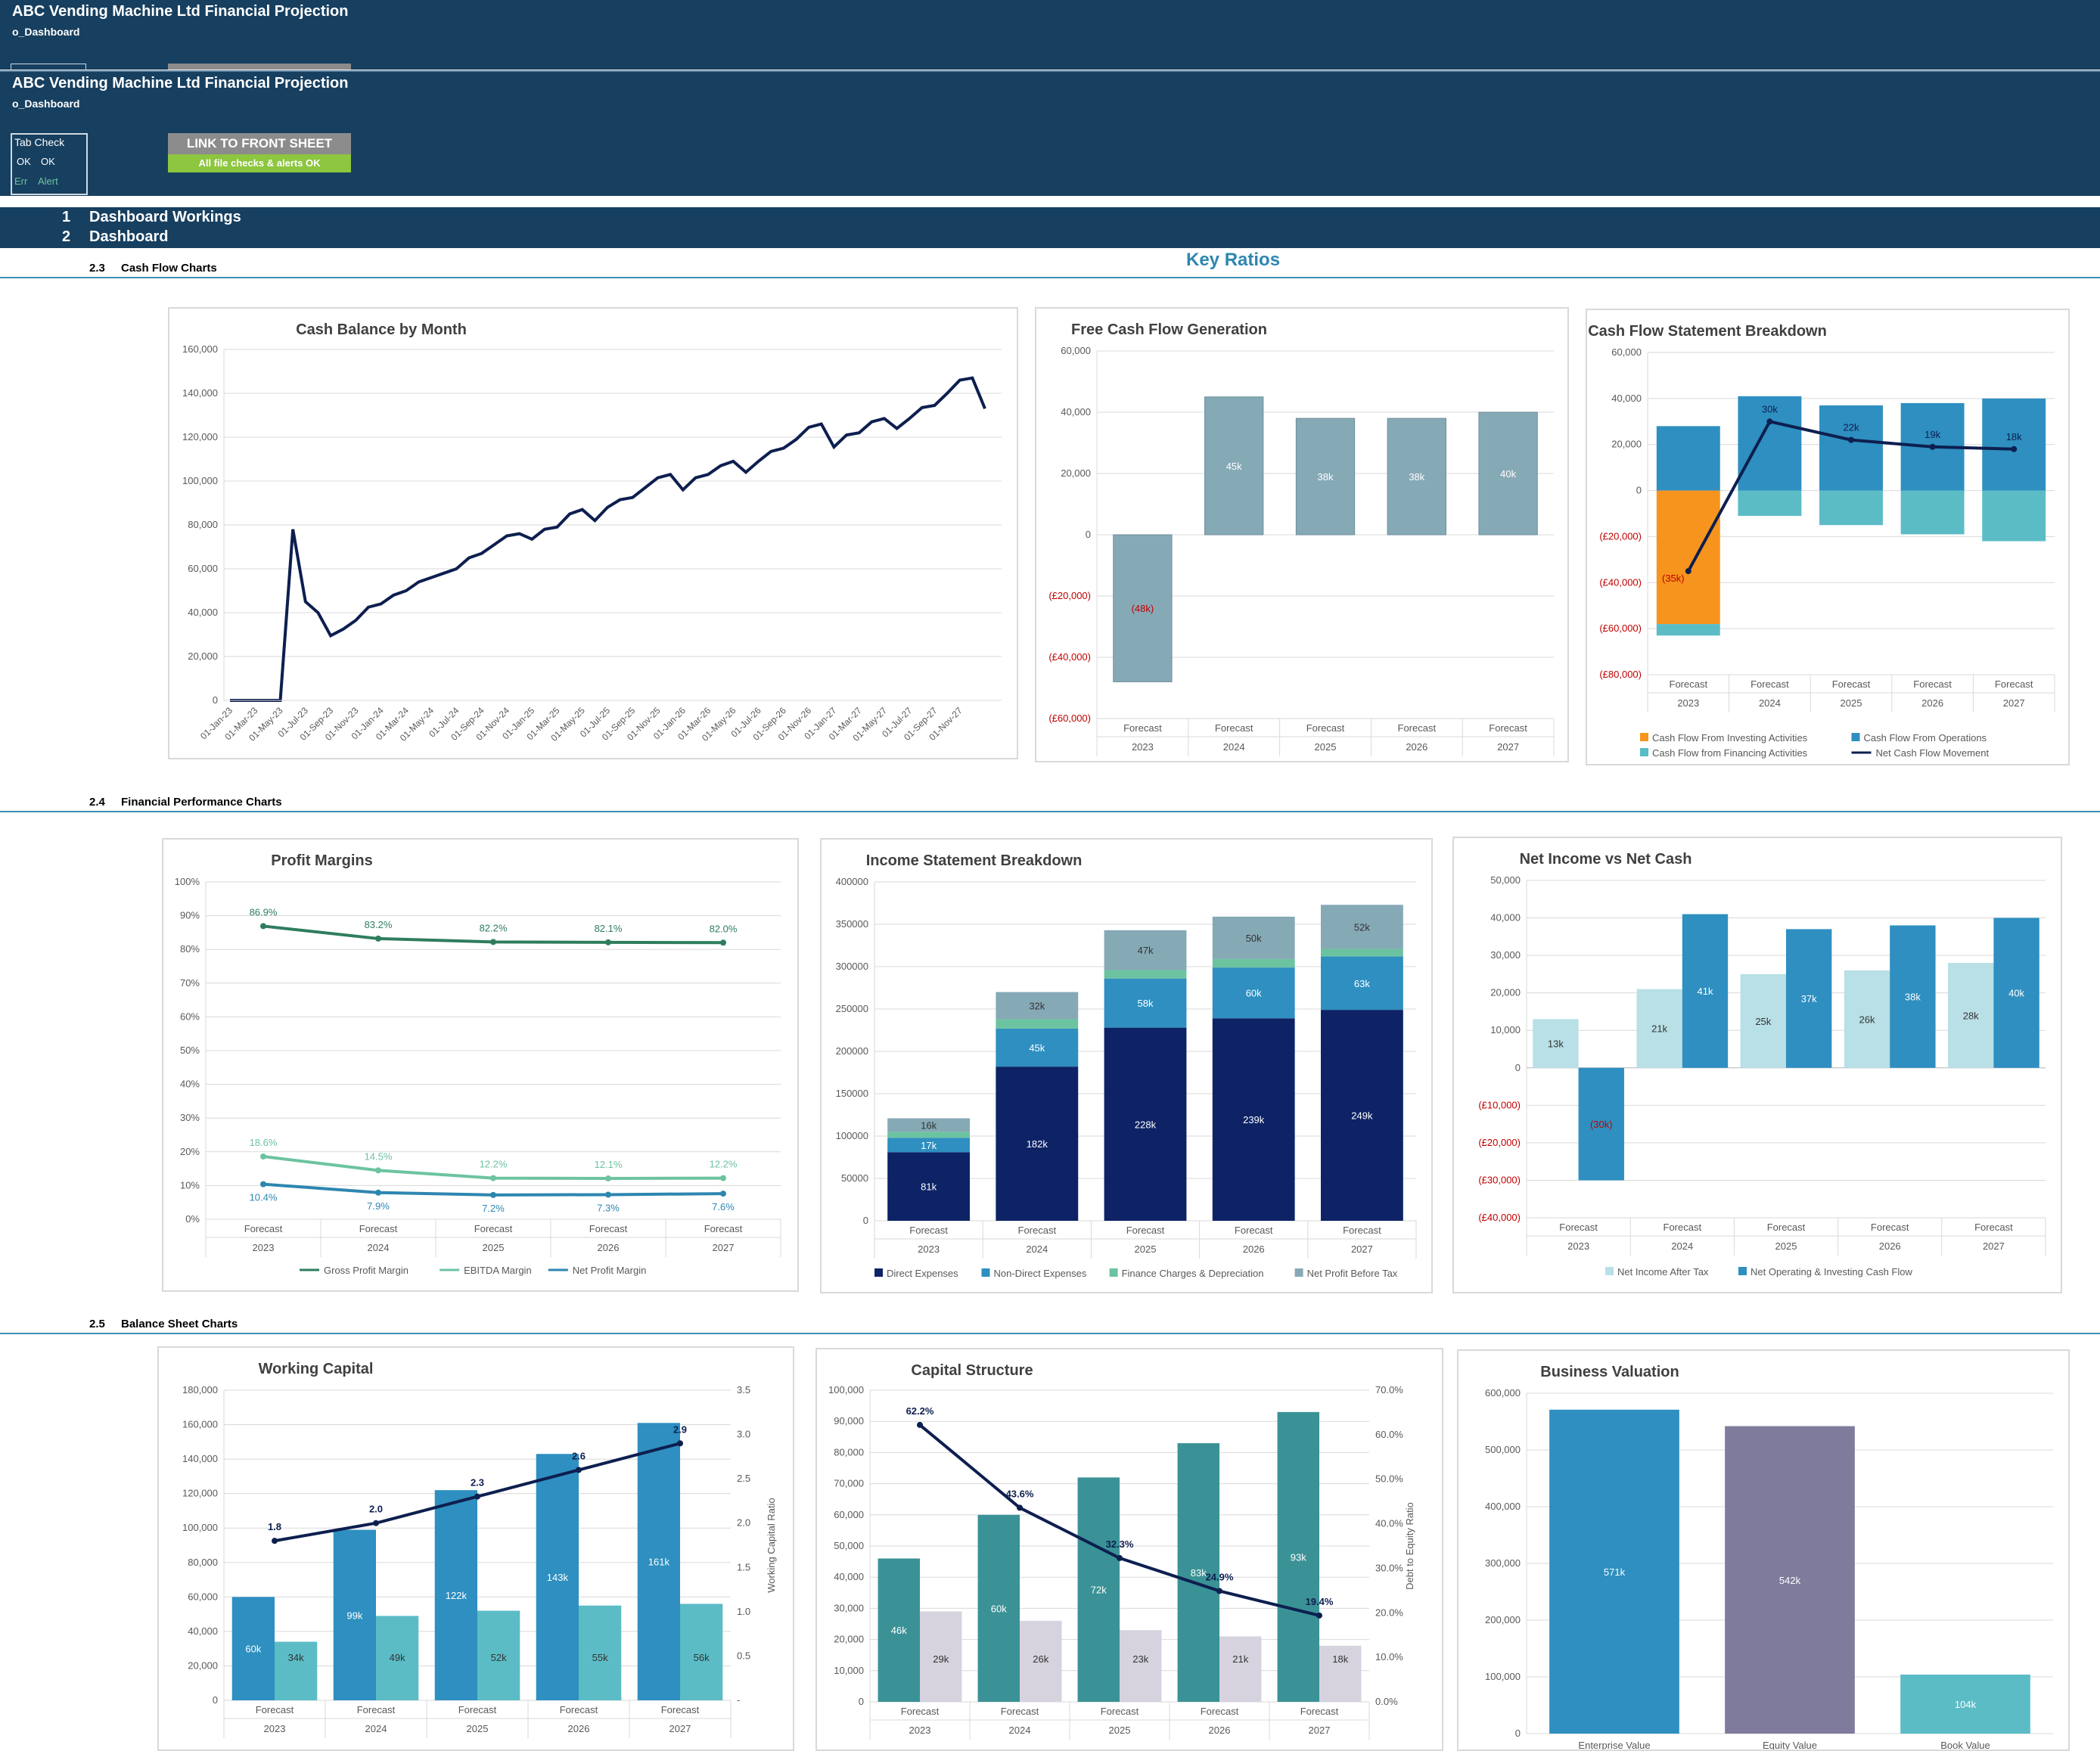 The width and height of the screenshot is (2100, 1751). What do you see at coordinates (165, 217) in the screenshot?
I see `nav-item-dashboard-workings: Dashboard Workings` at bounding box center [165, 217].